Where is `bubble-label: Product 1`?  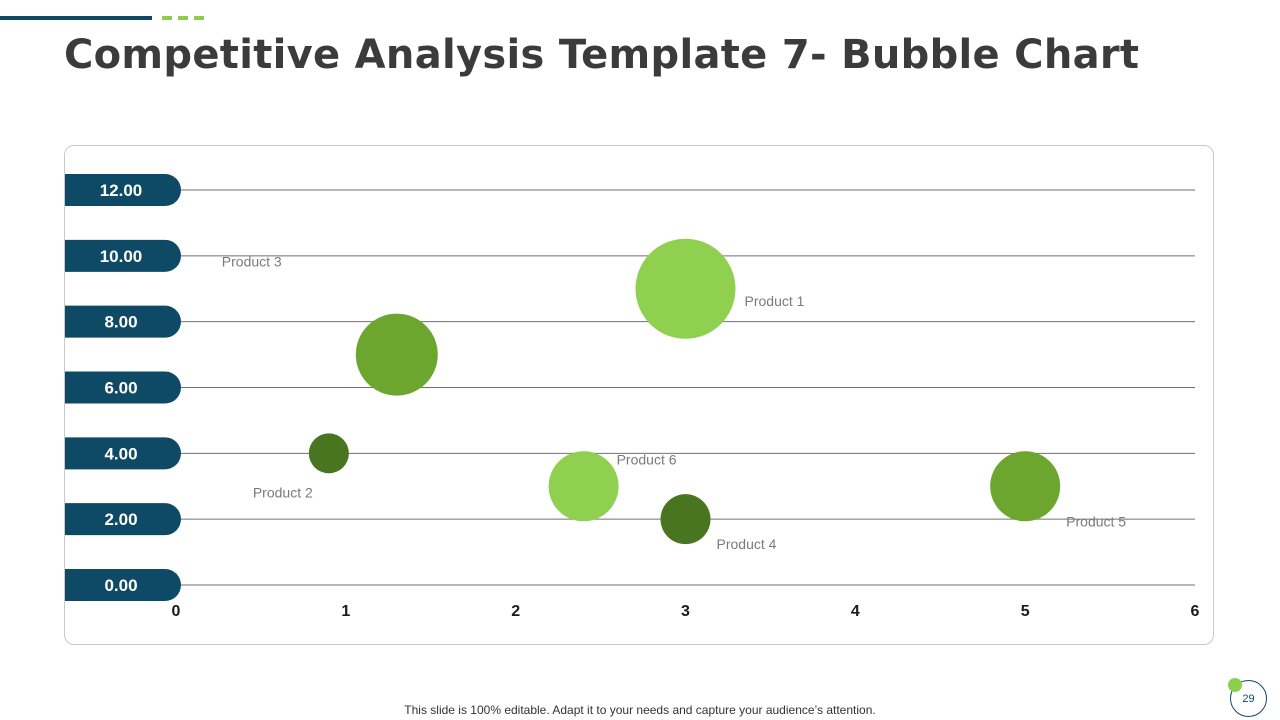
bubble-label: Product 1 is located at coordinates (775, 301).